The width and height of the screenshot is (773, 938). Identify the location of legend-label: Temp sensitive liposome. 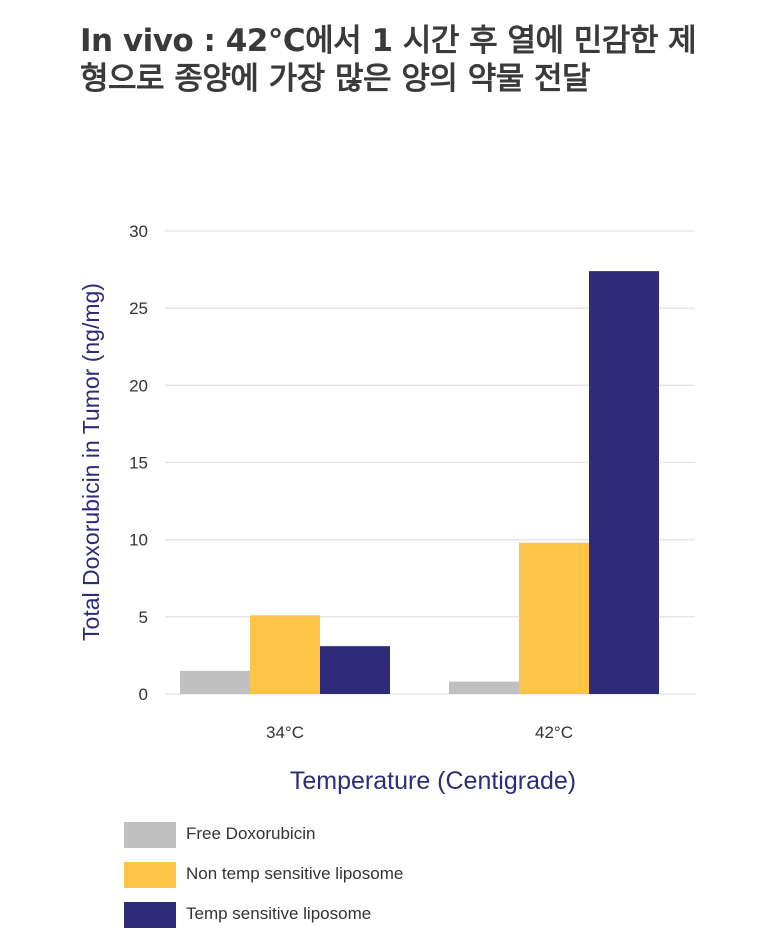
(279, 913).